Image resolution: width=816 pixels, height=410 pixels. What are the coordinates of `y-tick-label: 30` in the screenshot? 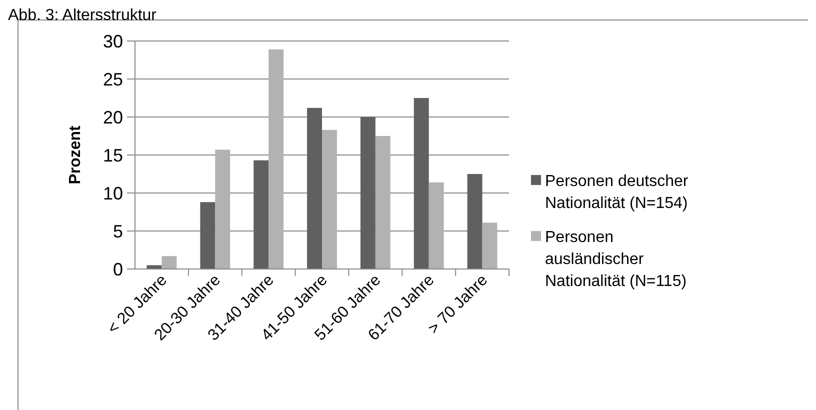 It's located at (112, 41).